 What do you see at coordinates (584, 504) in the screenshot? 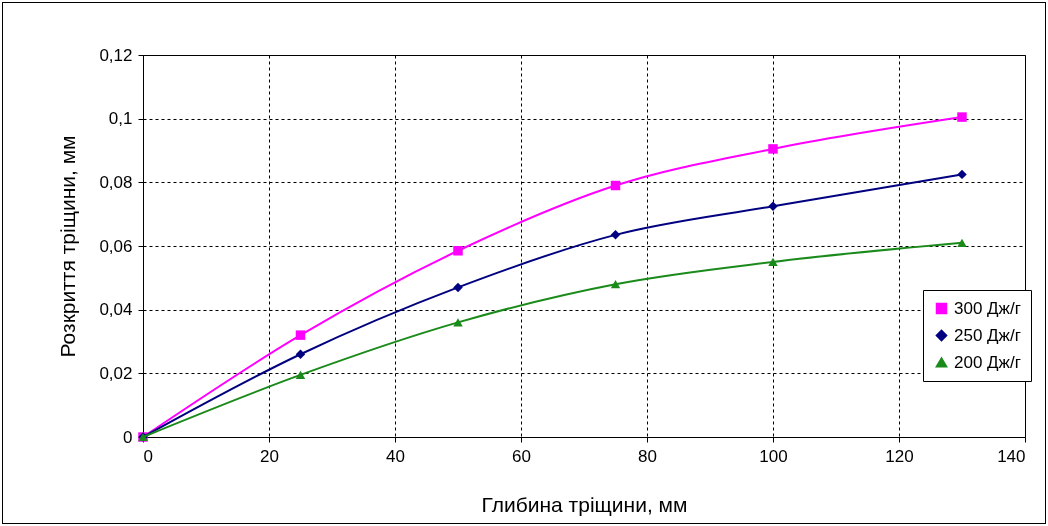
I see `x-axis-title: Глибина тріщини, мм` at bounding box center [584, 504].